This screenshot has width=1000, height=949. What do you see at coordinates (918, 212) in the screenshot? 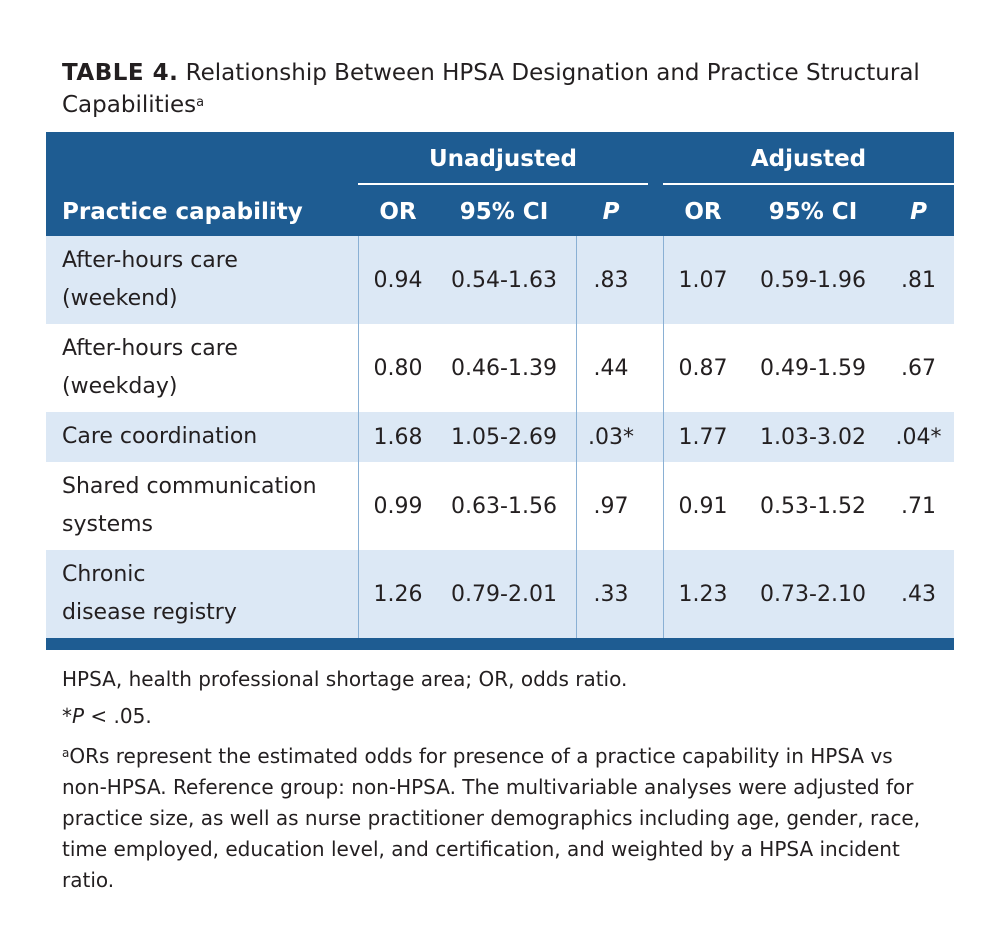
I see `column-header-adjusted-p: P` at bounding box center [918, 212].